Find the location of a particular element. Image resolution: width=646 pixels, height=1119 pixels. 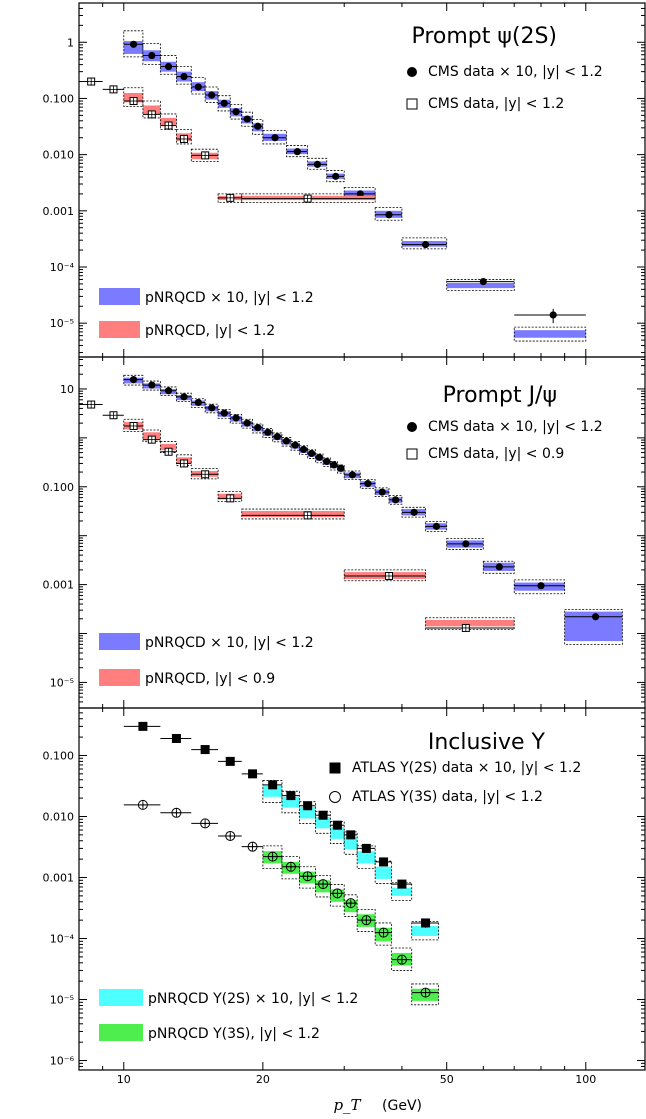

legend-band-label: pNRQCD, |y| < 1.2 is located at coordinates (210, 331).